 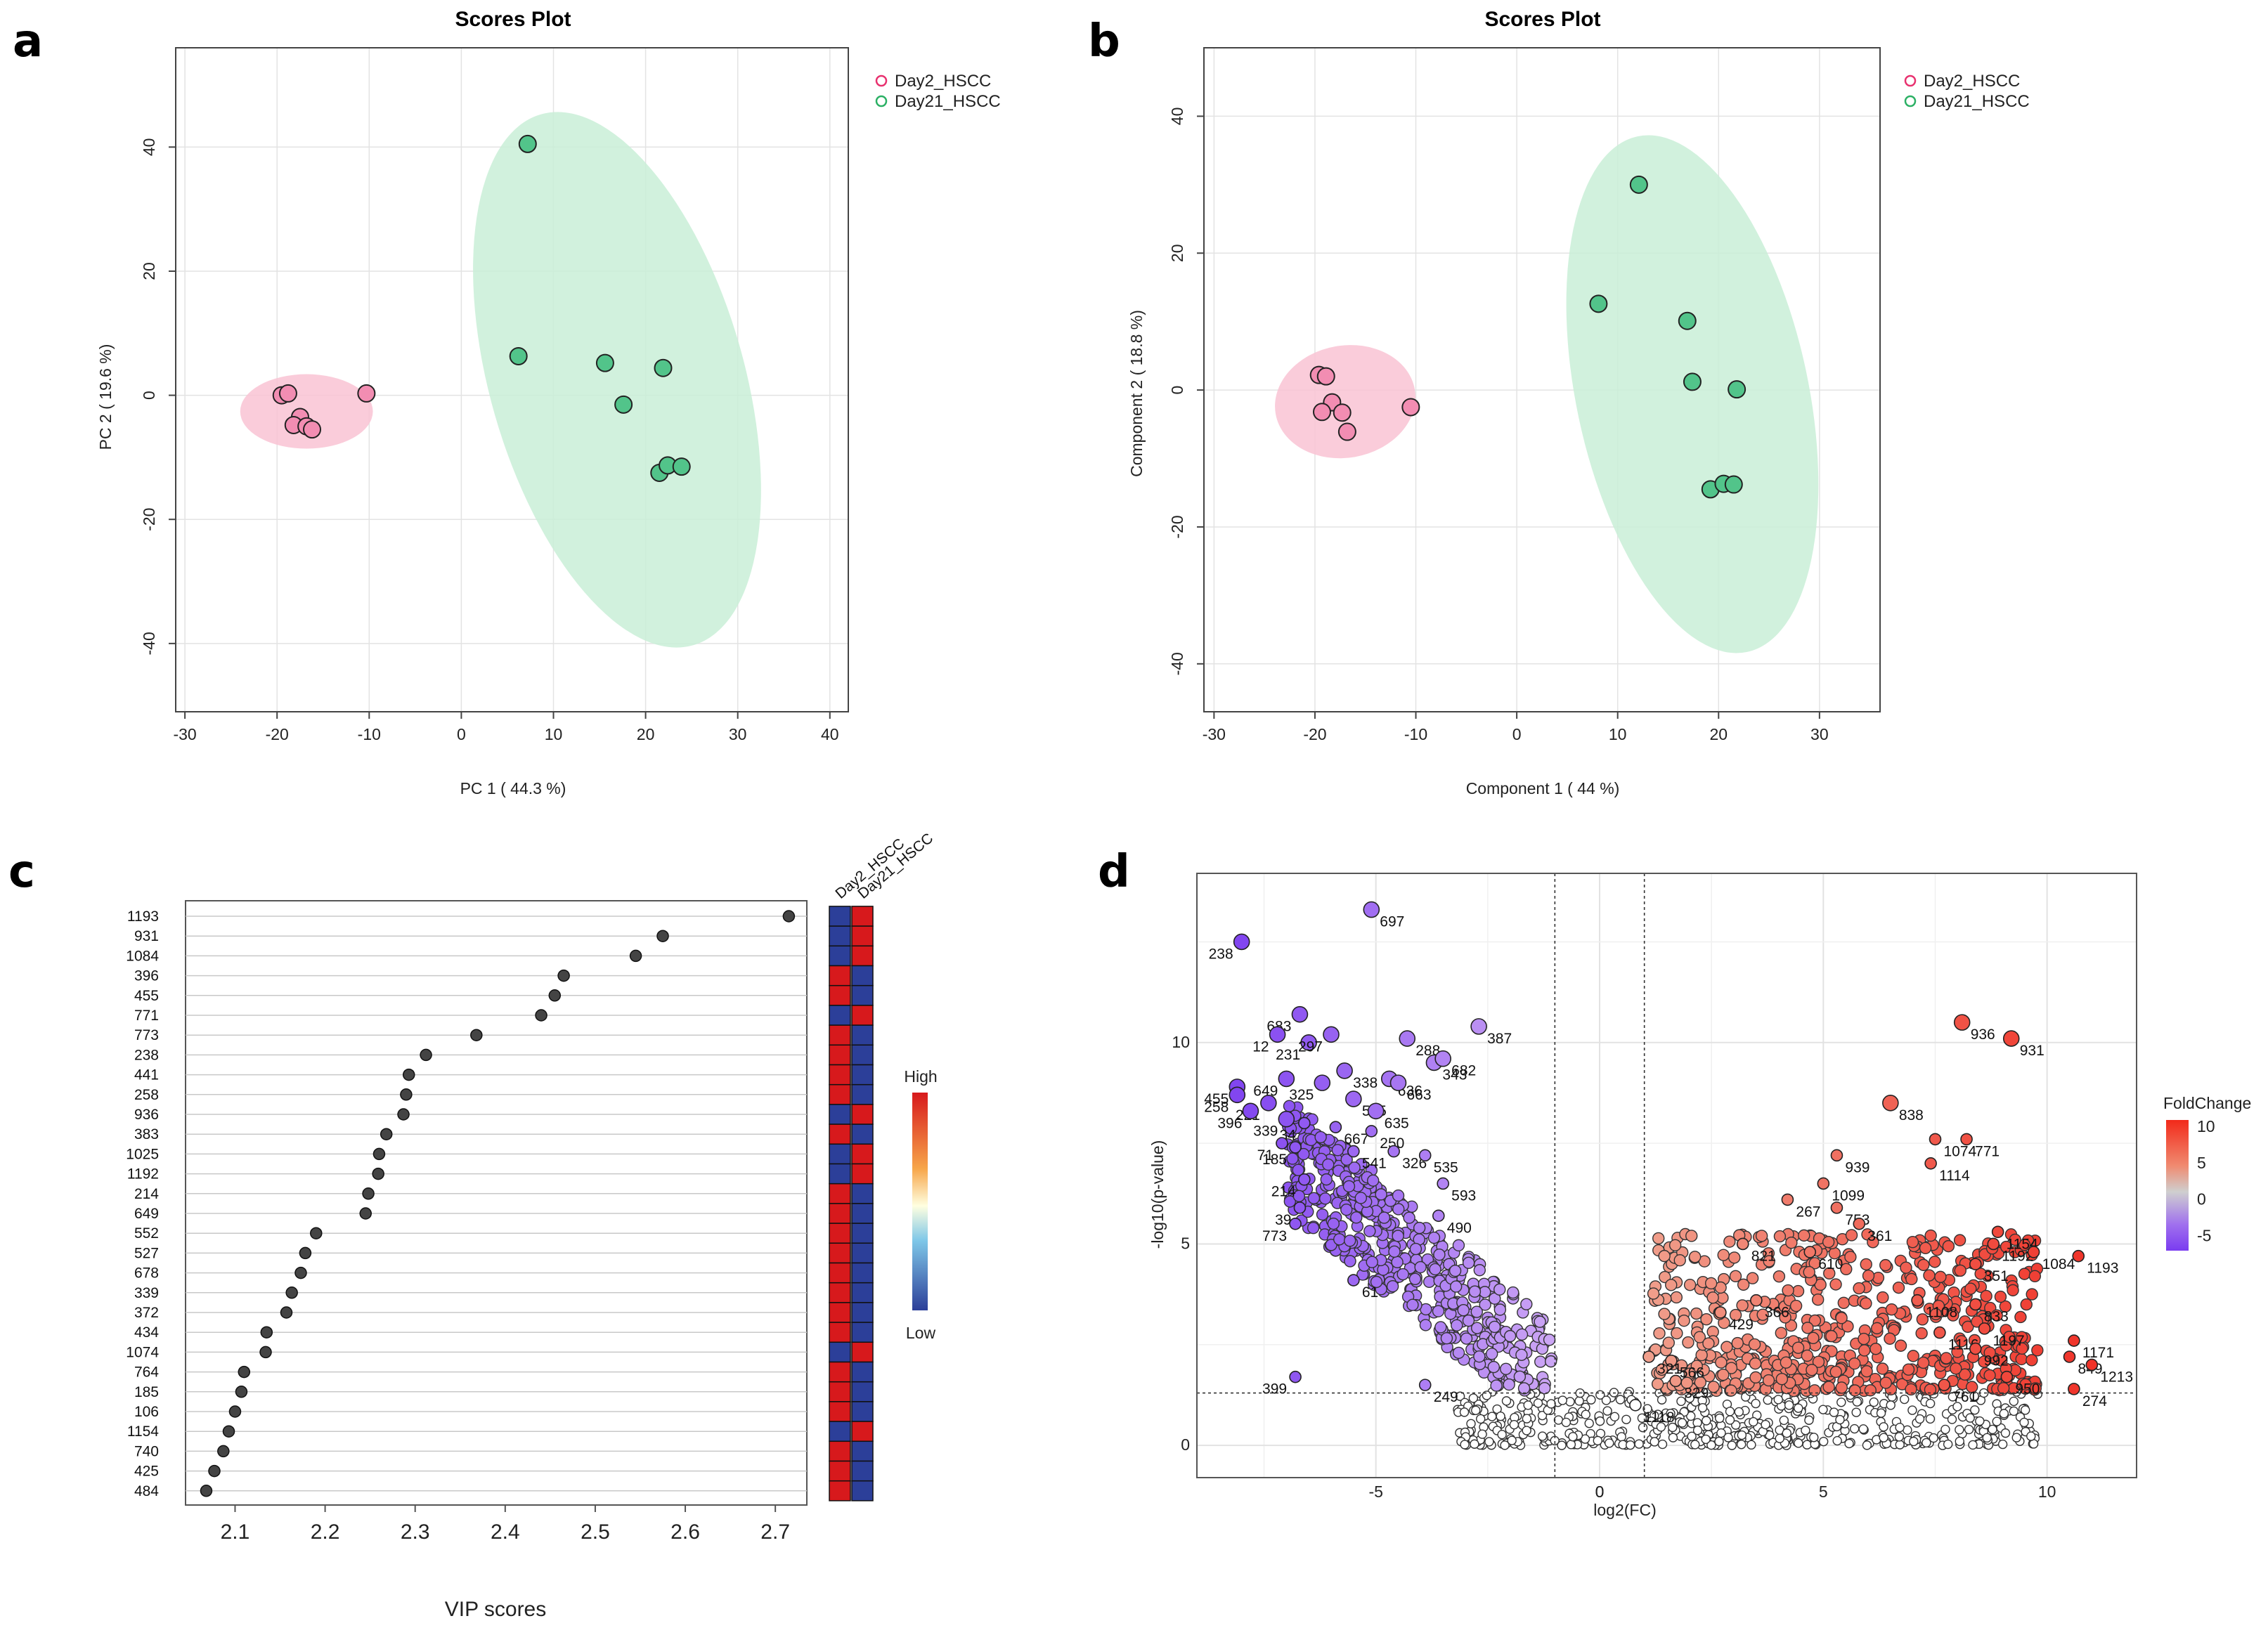 I want to click on y-tick-label: 40, so click(x=149, y=147).